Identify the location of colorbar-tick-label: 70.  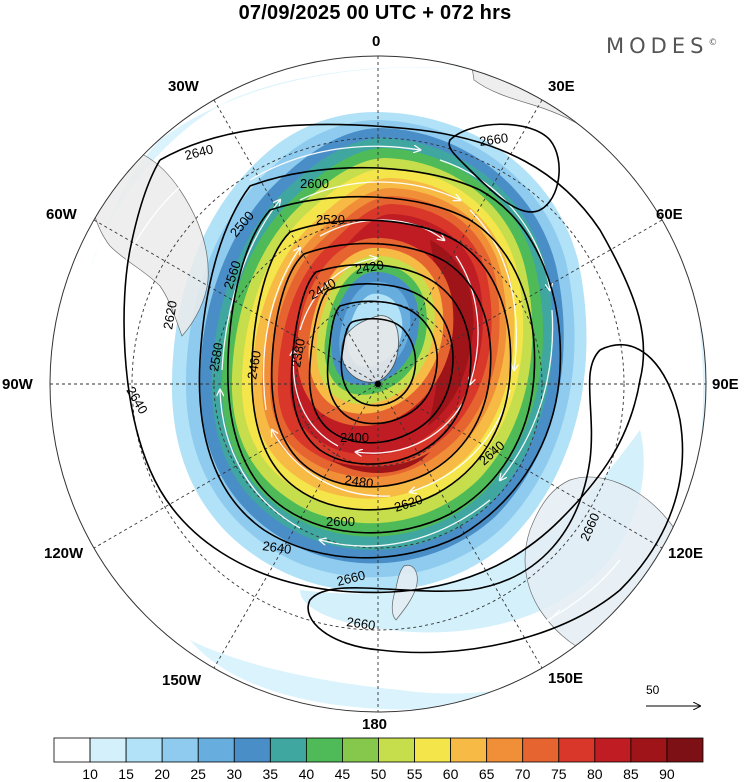
(522, 774).